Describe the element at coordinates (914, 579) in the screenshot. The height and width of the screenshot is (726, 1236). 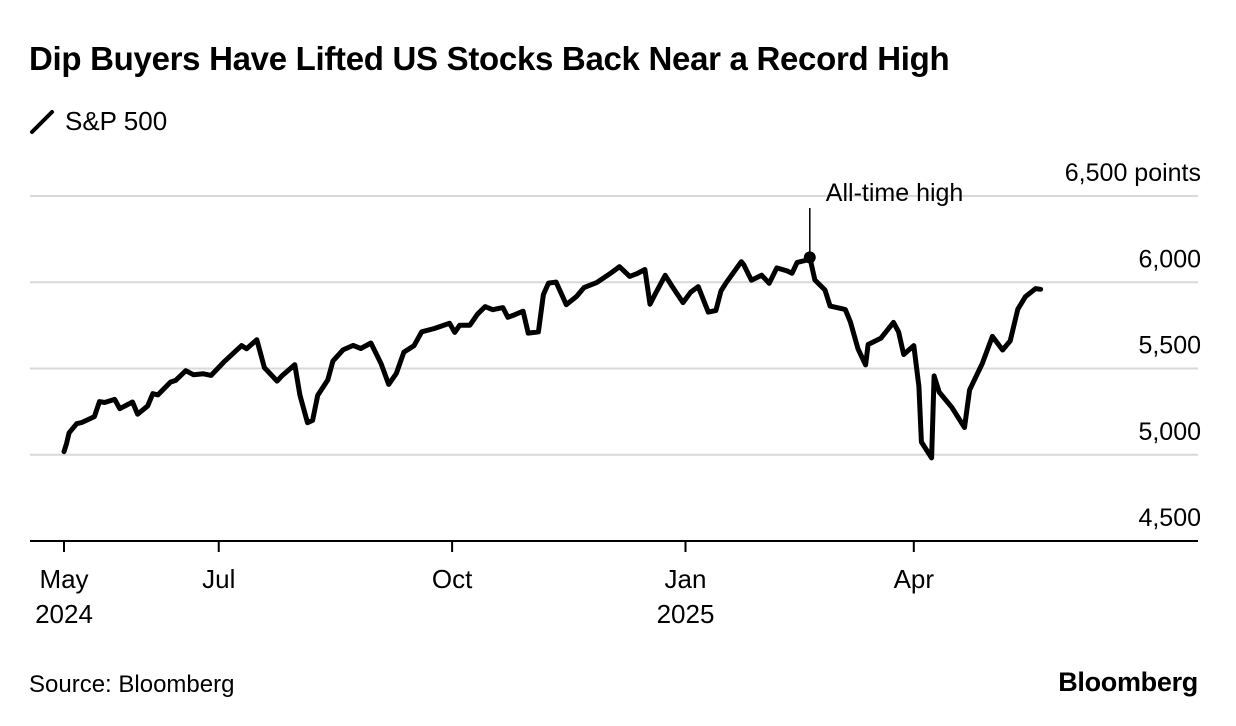
I see `x-tick-label: Apr` at that location.